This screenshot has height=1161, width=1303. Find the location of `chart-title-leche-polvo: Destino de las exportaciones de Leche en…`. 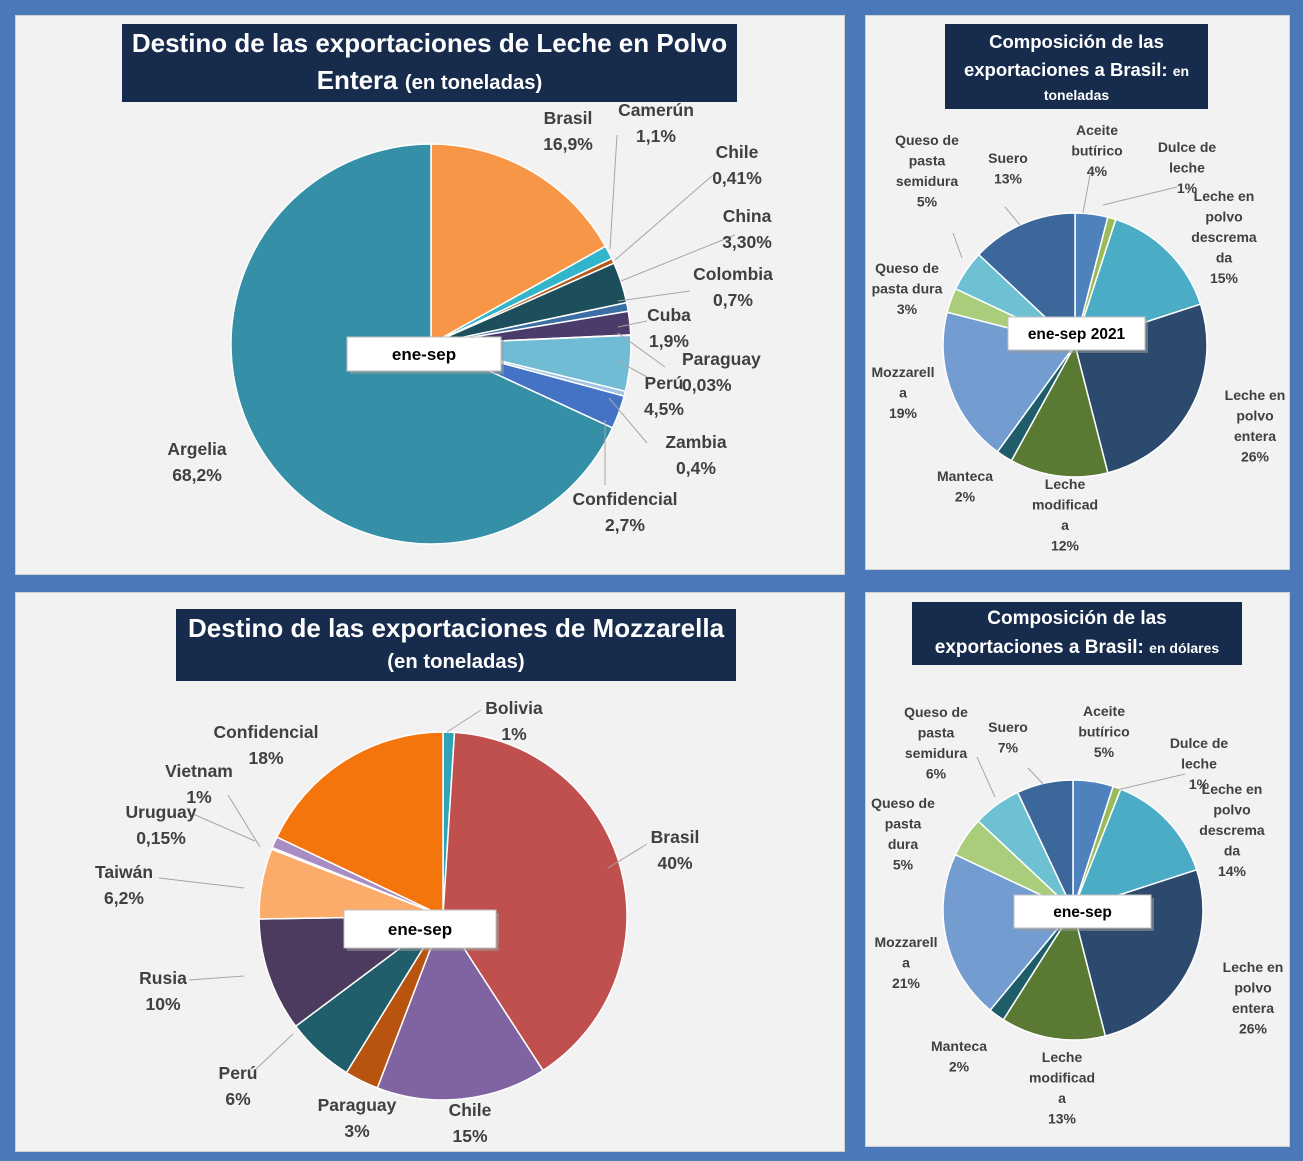

chart-title-leche-polvo: Destino de las exportaciones de Leche en… is located at coordinates (429, 63).